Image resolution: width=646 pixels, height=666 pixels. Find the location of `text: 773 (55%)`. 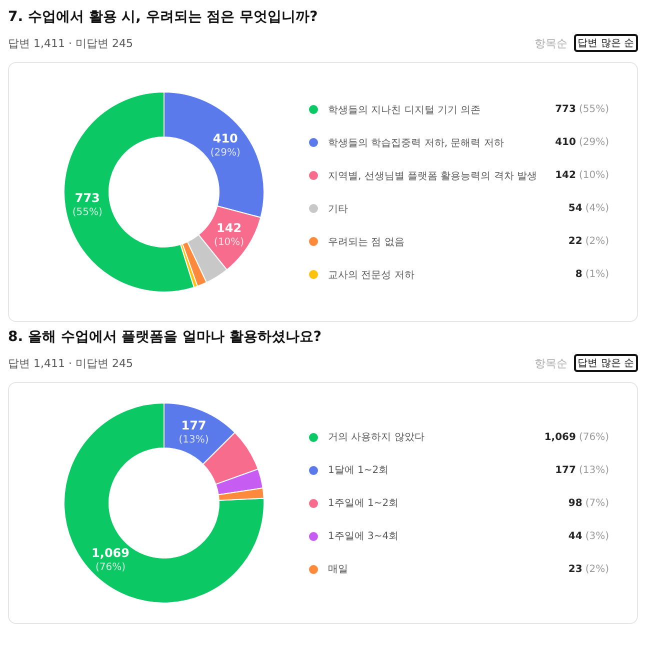

text: 773 (55%) is located at coordinates (582, 109).